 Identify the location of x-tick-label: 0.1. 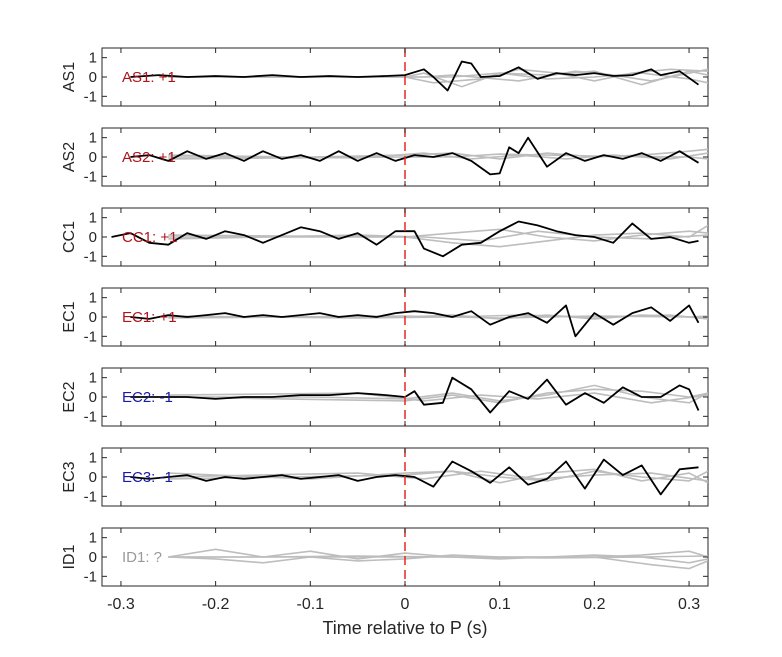
(500, 604).